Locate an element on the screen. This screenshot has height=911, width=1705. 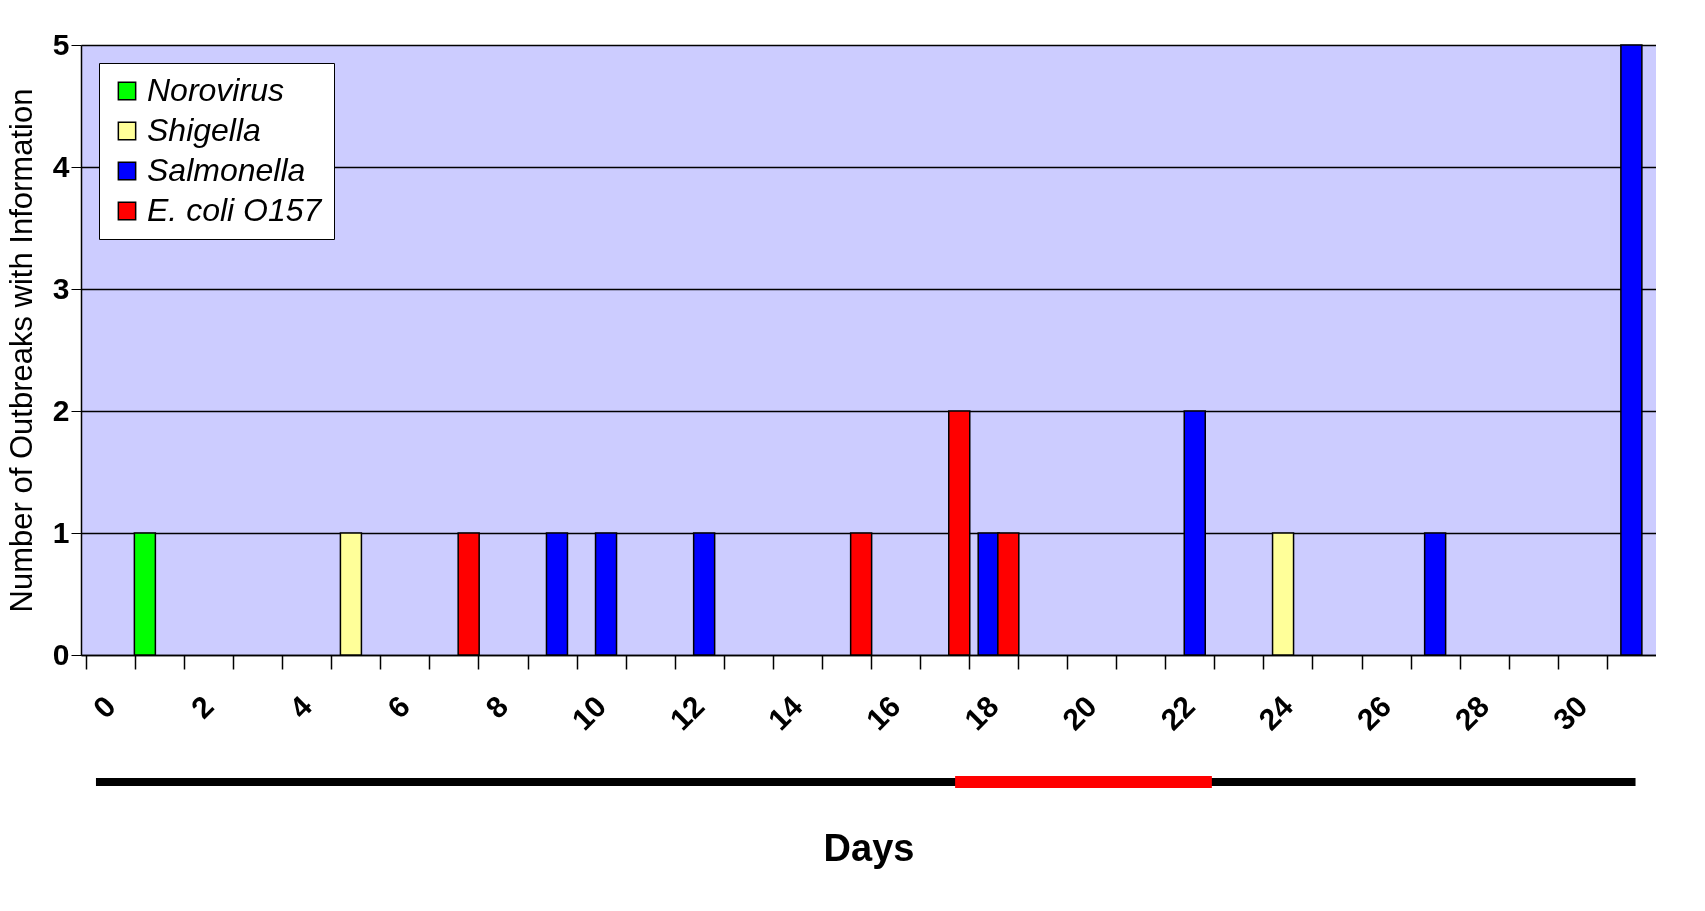
y-tick-label: 3 is located at coordinates (61, 288).